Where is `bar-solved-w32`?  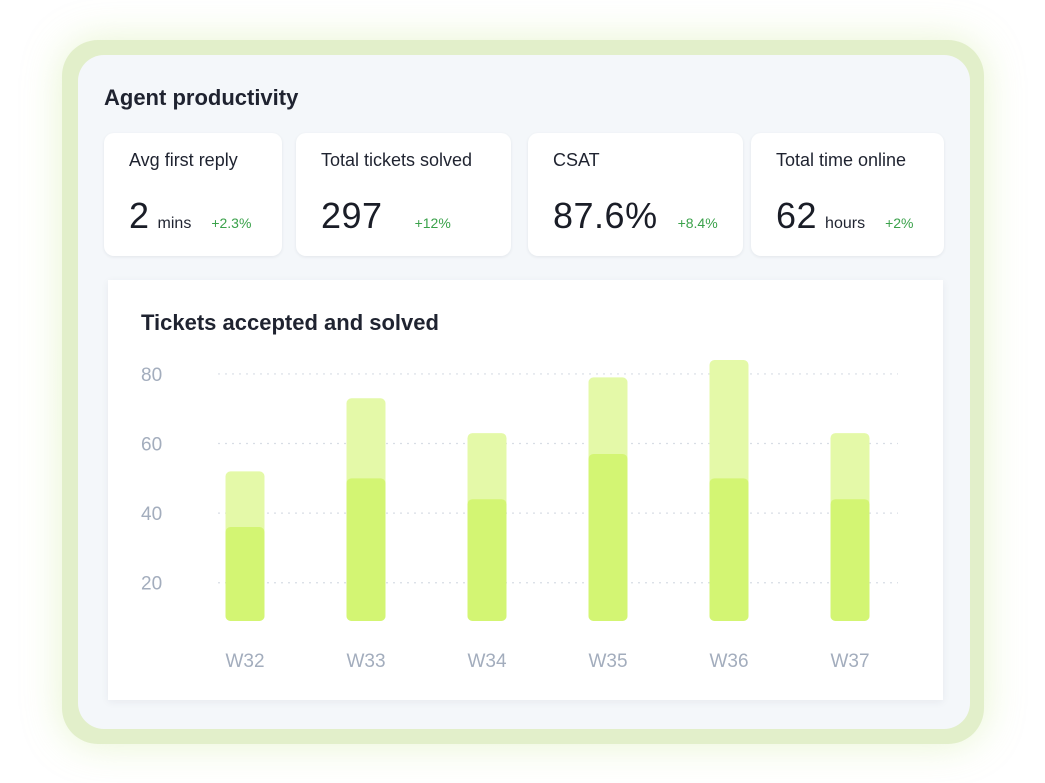 bar-solved-w32 is located at coordinates (245, 574).